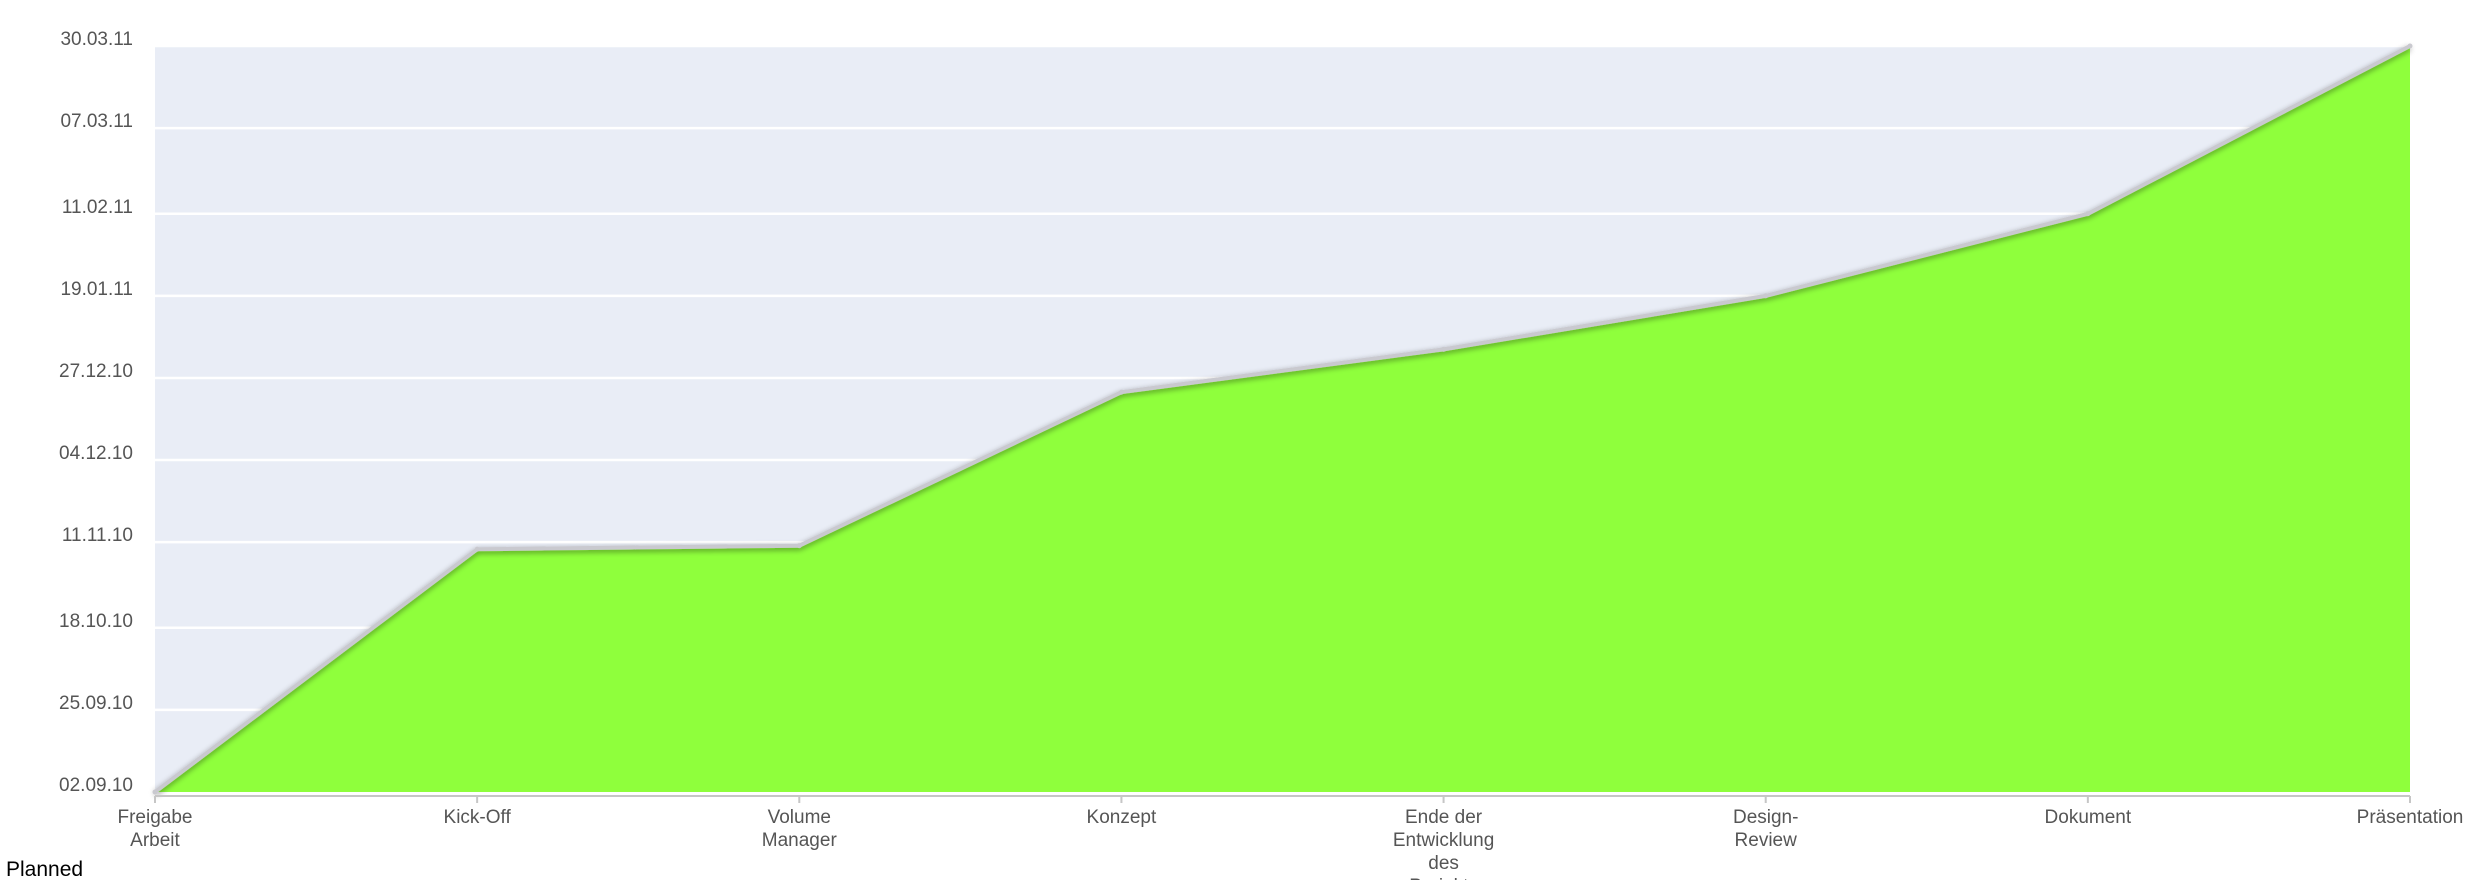  What do you see at coordinates (2088, 817) in the screenshot?
I see `x-tick-label: Dokument` at bounding box center [2088, 817].